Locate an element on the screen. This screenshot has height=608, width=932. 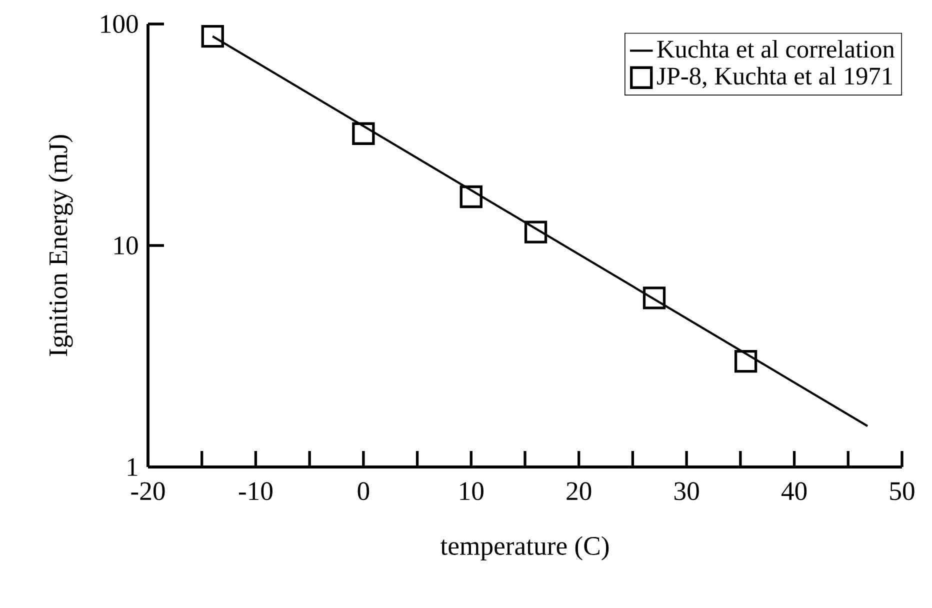
x-tick-label: -20 is located at coordinates (148, 491).